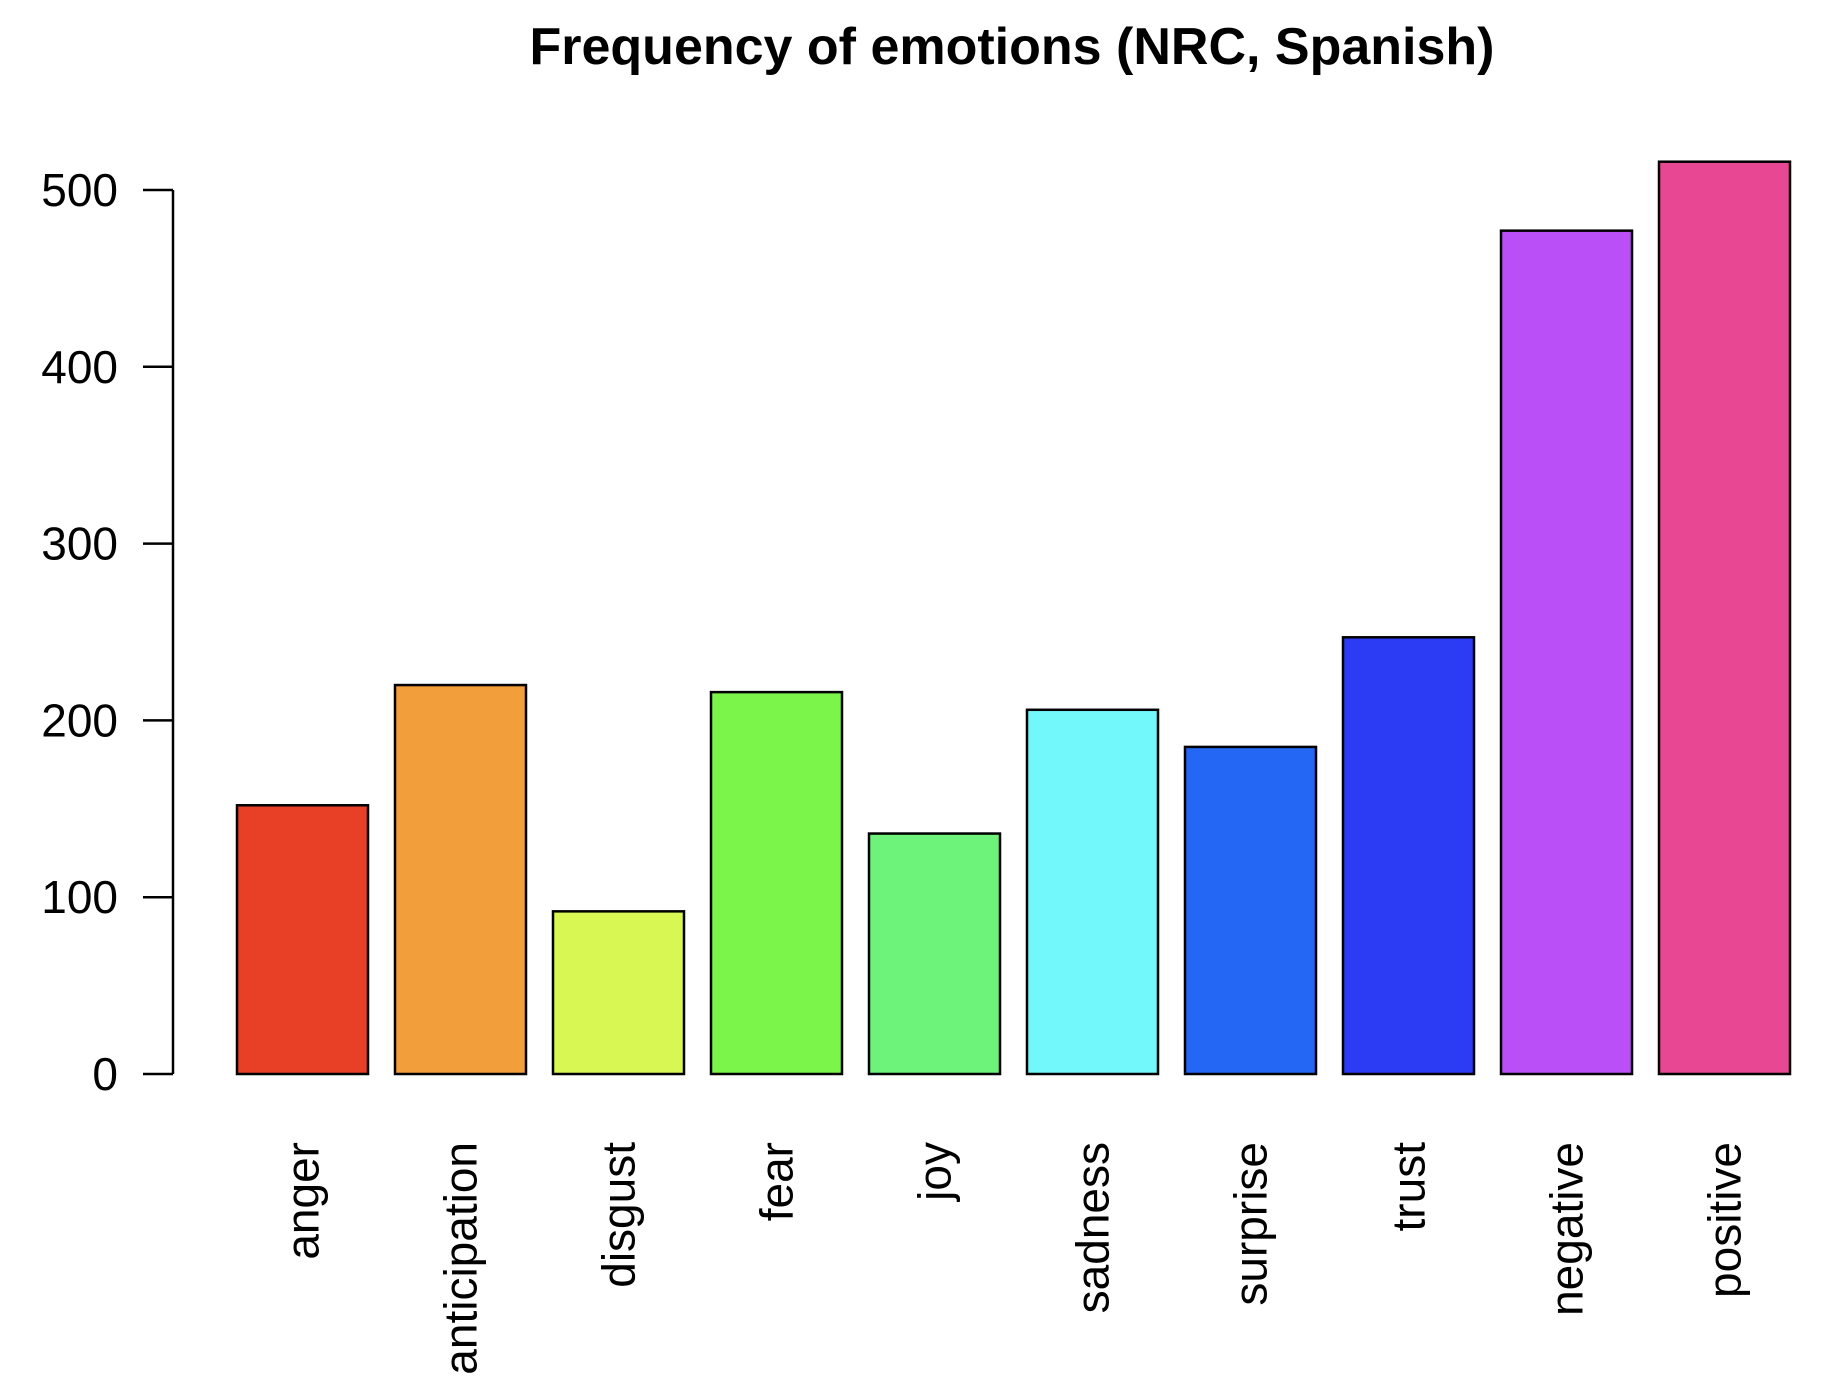  What do you see at coordinates (1093, 1227) in the screenshot?
I see `category-label-sadness: sadness` at bounding box center [1093, 1227].